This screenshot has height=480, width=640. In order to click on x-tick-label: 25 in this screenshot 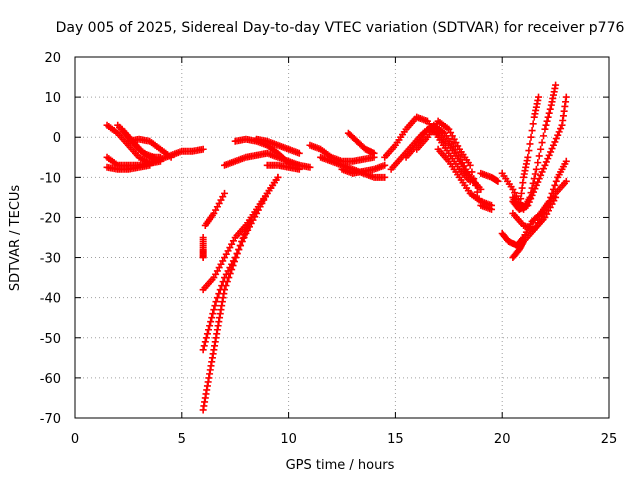, I will do `click(609, 439)`.